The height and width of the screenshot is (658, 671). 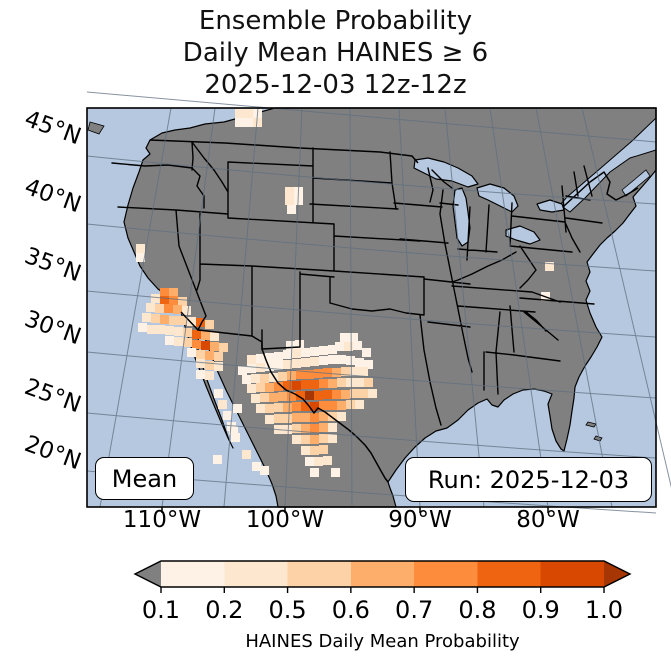 I want to click on lat-label-30n: 30°N, so click(x=53, y=328).